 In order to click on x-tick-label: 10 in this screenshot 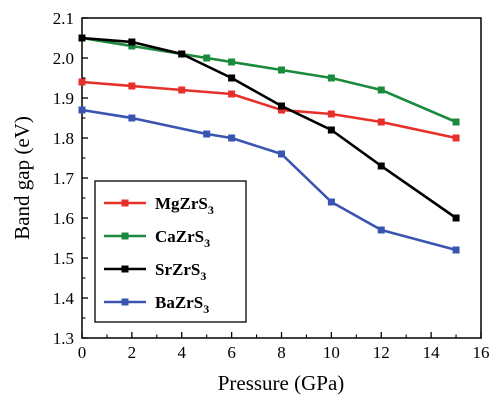, I will do `click(331, 352)`.